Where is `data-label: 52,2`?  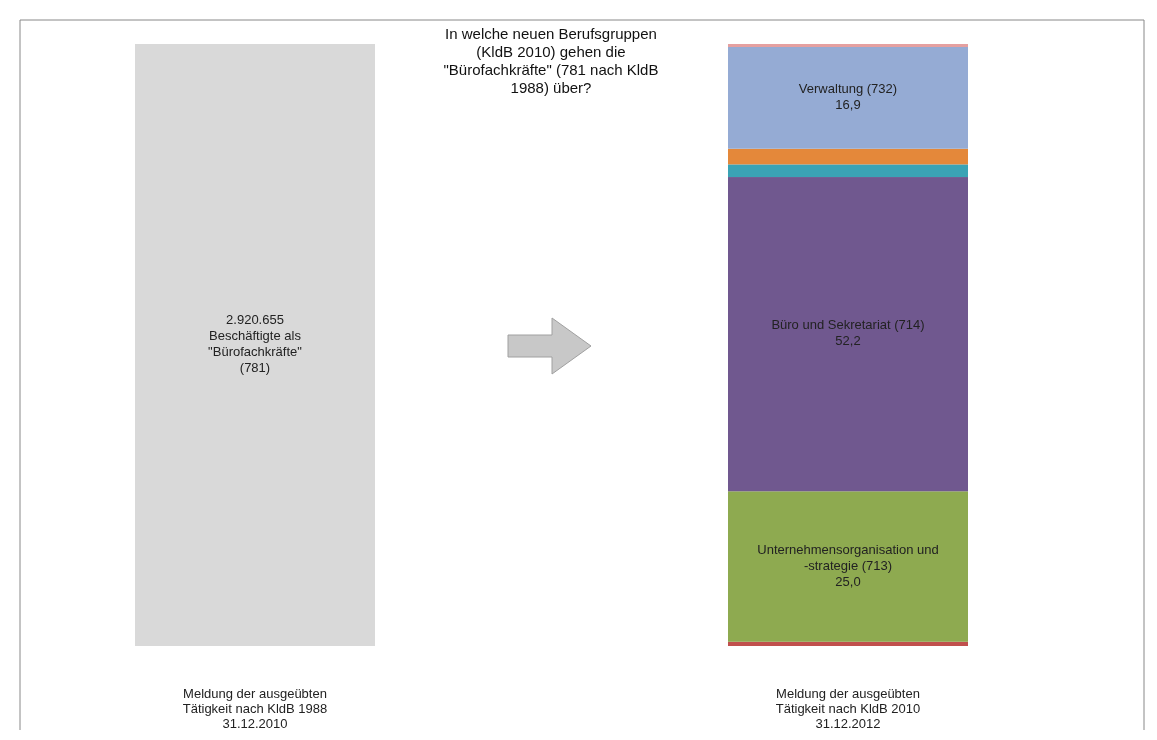
data-label: 52,2 is located at coordinates (848, 341).